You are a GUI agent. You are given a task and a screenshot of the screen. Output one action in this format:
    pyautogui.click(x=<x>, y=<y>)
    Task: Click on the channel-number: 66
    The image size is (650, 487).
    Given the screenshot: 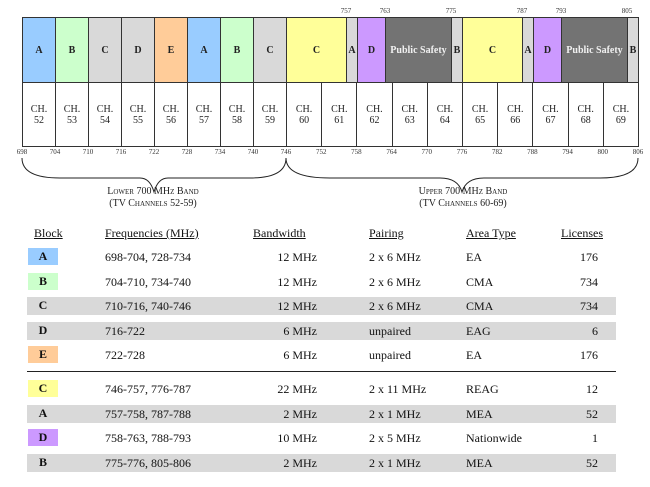 What is the action you would take?
    pyautogui.click(x=515, y=120)
    